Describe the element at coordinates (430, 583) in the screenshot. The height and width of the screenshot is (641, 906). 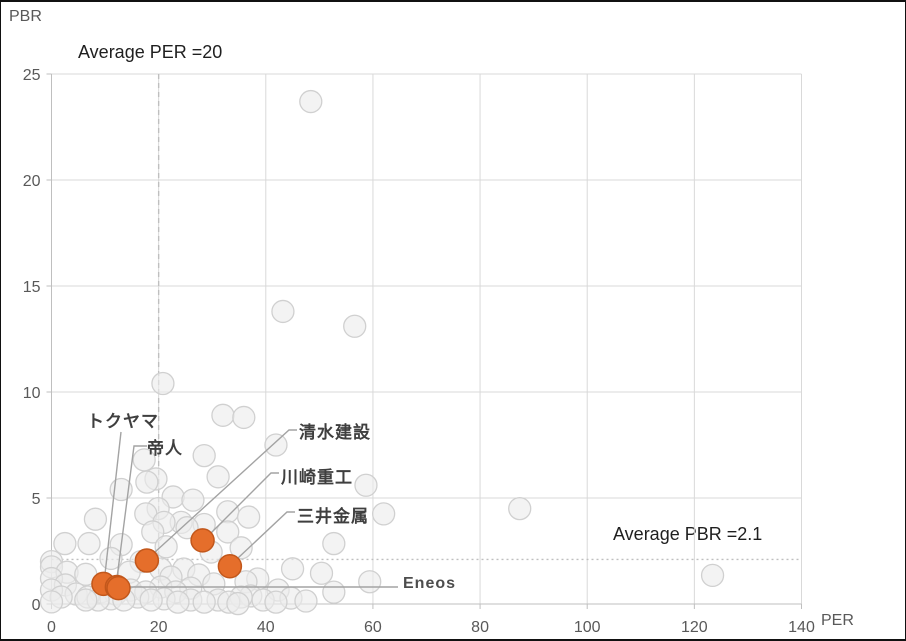
I see `callout-label-eneos: Eneos` at that location.